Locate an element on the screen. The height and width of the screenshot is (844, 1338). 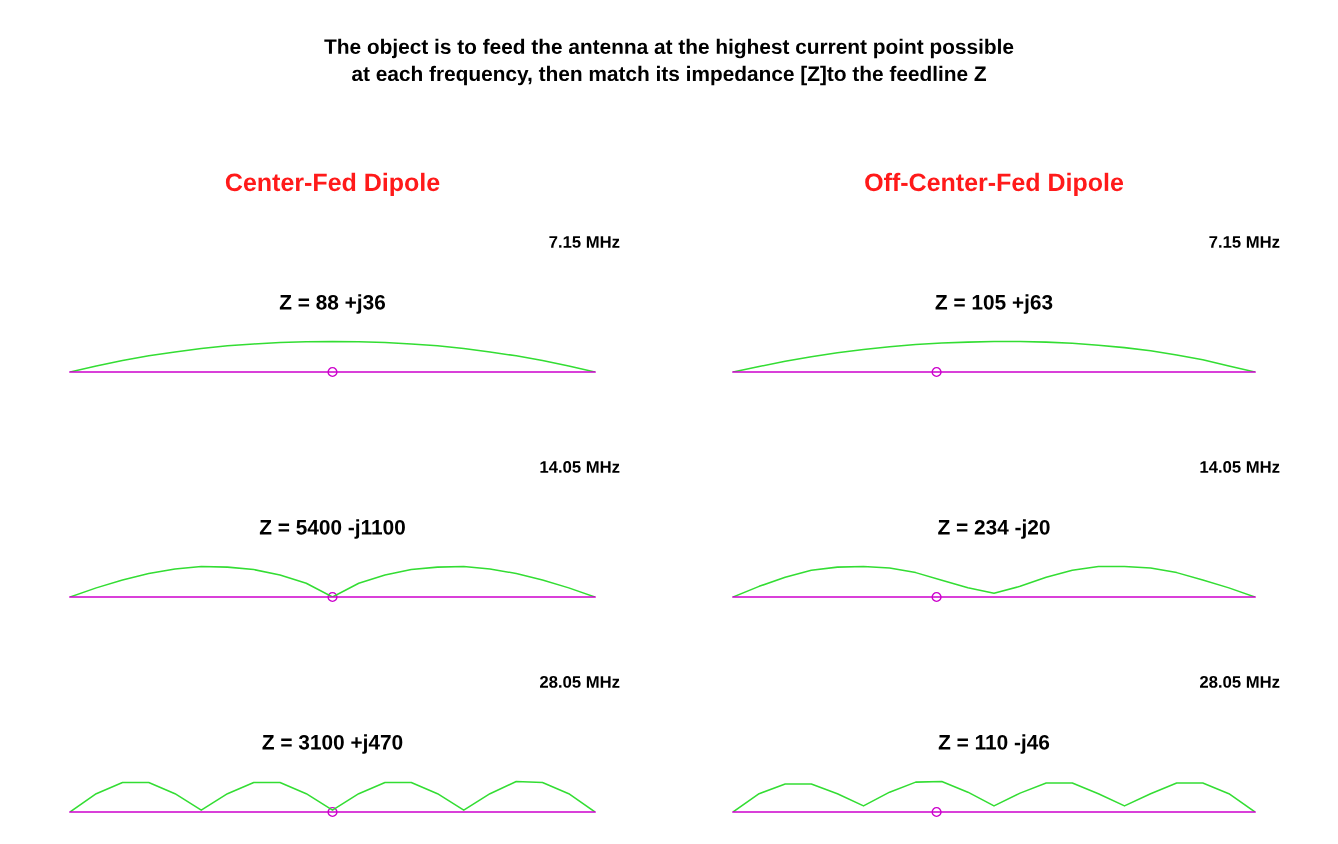
chart-title: Z = 88 +j36 is located at coordinates (332, 304).